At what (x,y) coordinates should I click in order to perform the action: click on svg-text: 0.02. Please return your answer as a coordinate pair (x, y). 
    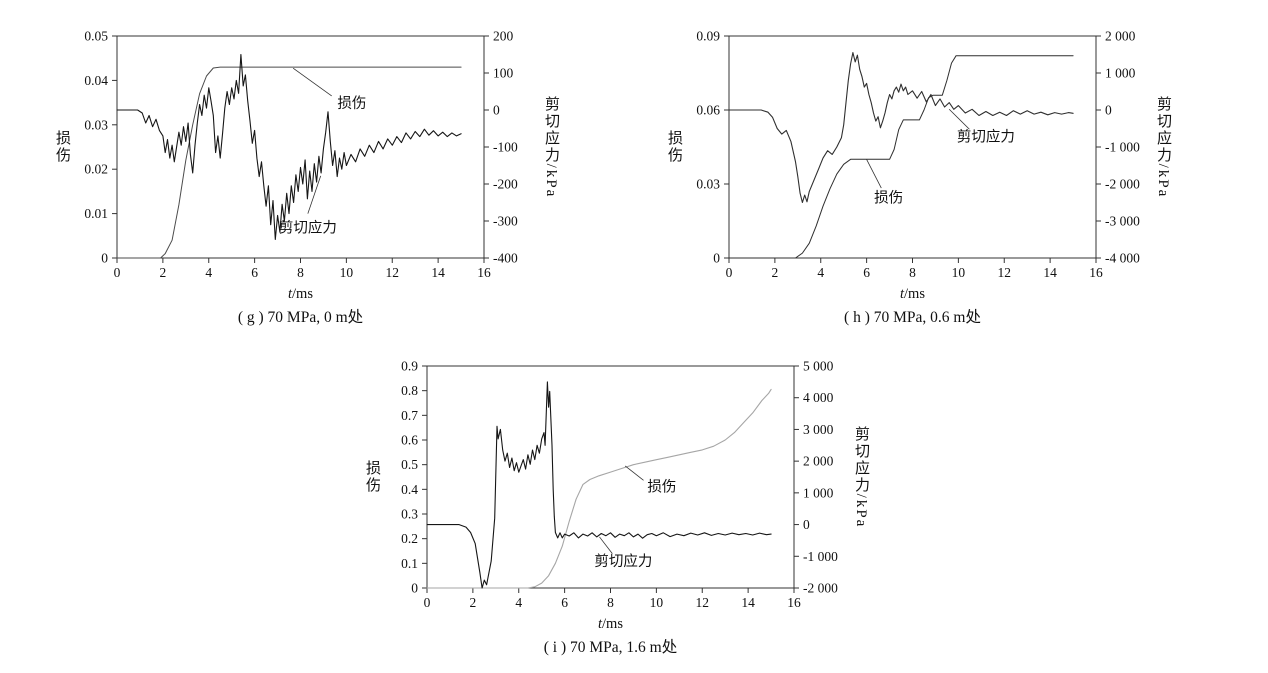
    Looking at the image, I should click on (96, 169).